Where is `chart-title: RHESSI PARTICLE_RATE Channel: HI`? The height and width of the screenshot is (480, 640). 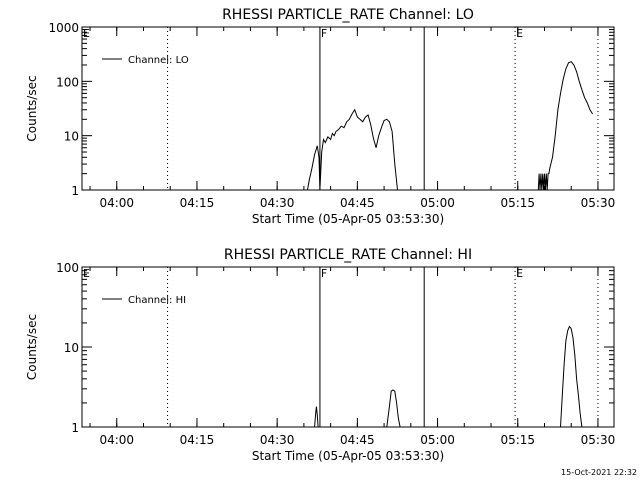
chart-title: RHESSI PARTICLE_RATE Channel: HI is located at coordinates (348, 255).